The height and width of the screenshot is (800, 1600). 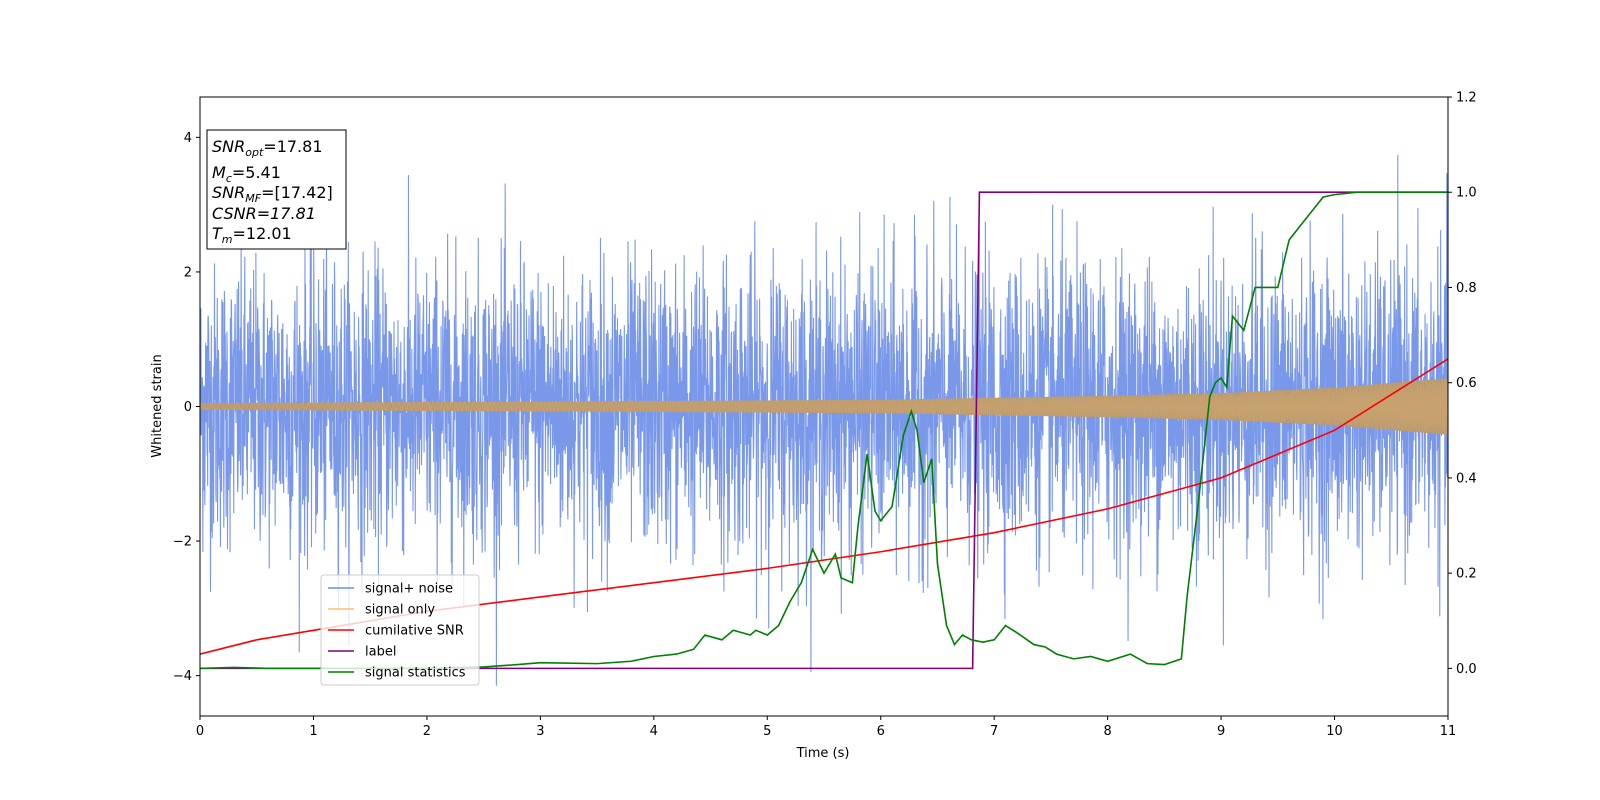 I want to click on x-tick-label: 10, so click(x=1334, y=731).